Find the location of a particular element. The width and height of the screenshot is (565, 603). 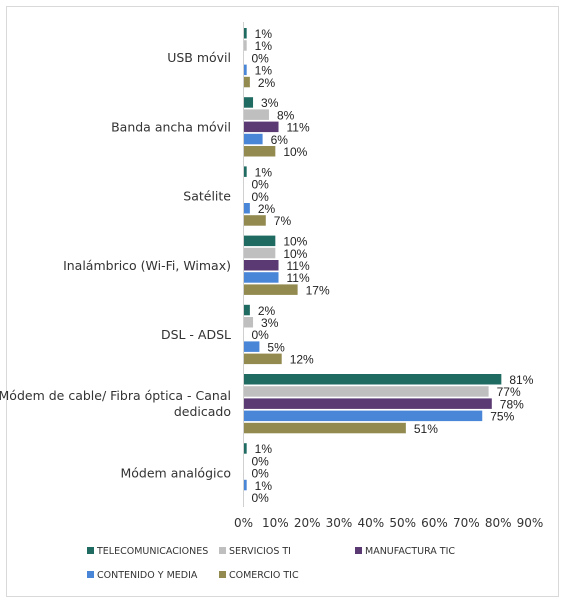

data-label: 8% is located at coordinates (286, 115).